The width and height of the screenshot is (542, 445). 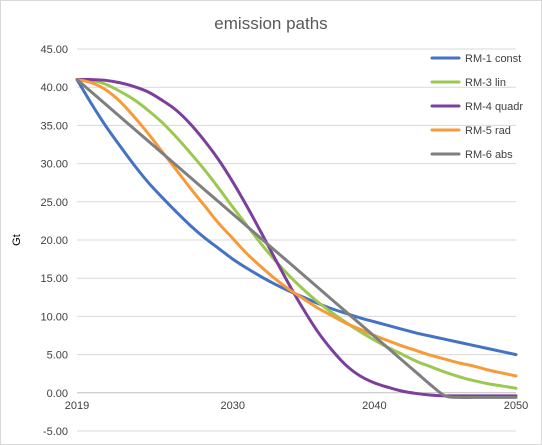 What do you see at coordinates (233, 406) in the screenshot?
I see `x-tick-label-1: 2030` at bounding box center [233, 406].